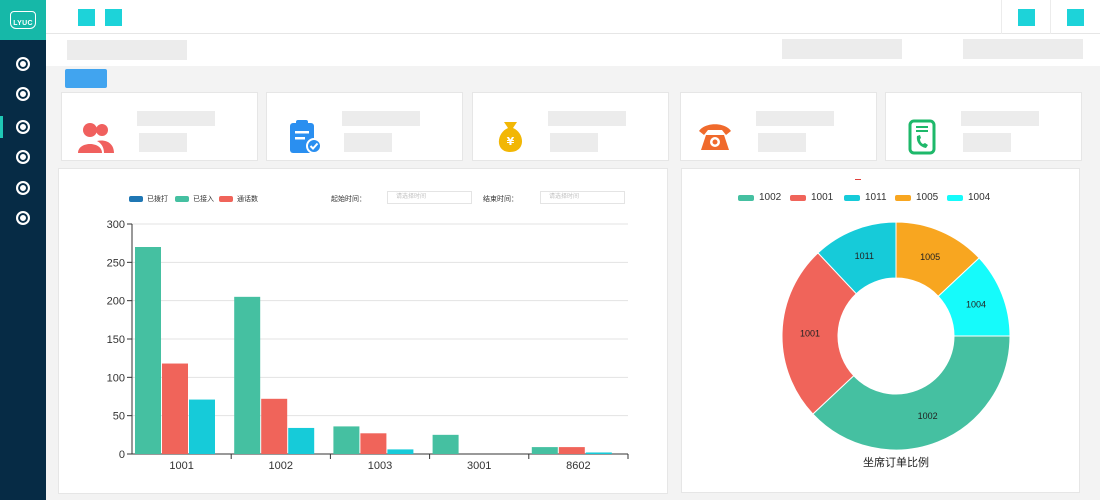  Describe the element at coordinates (116, 225) in the screenshot. I see `y-tick-label: 300` at that location.